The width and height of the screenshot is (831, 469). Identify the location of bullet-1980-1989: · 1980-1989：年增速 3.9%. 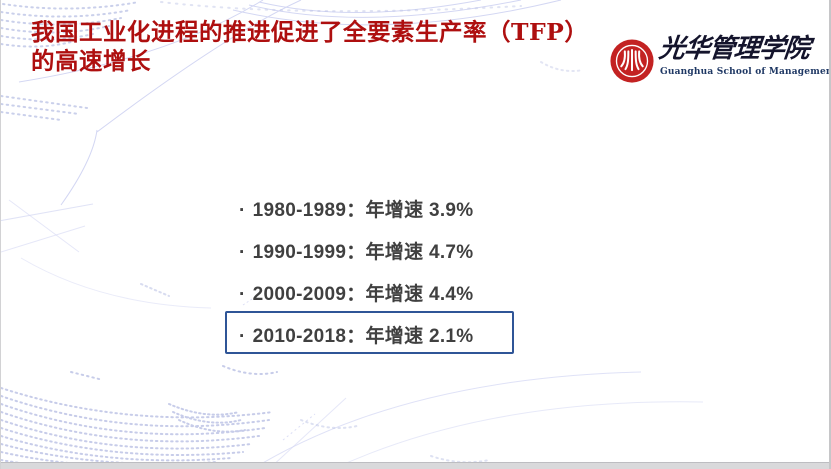
(356, 211).